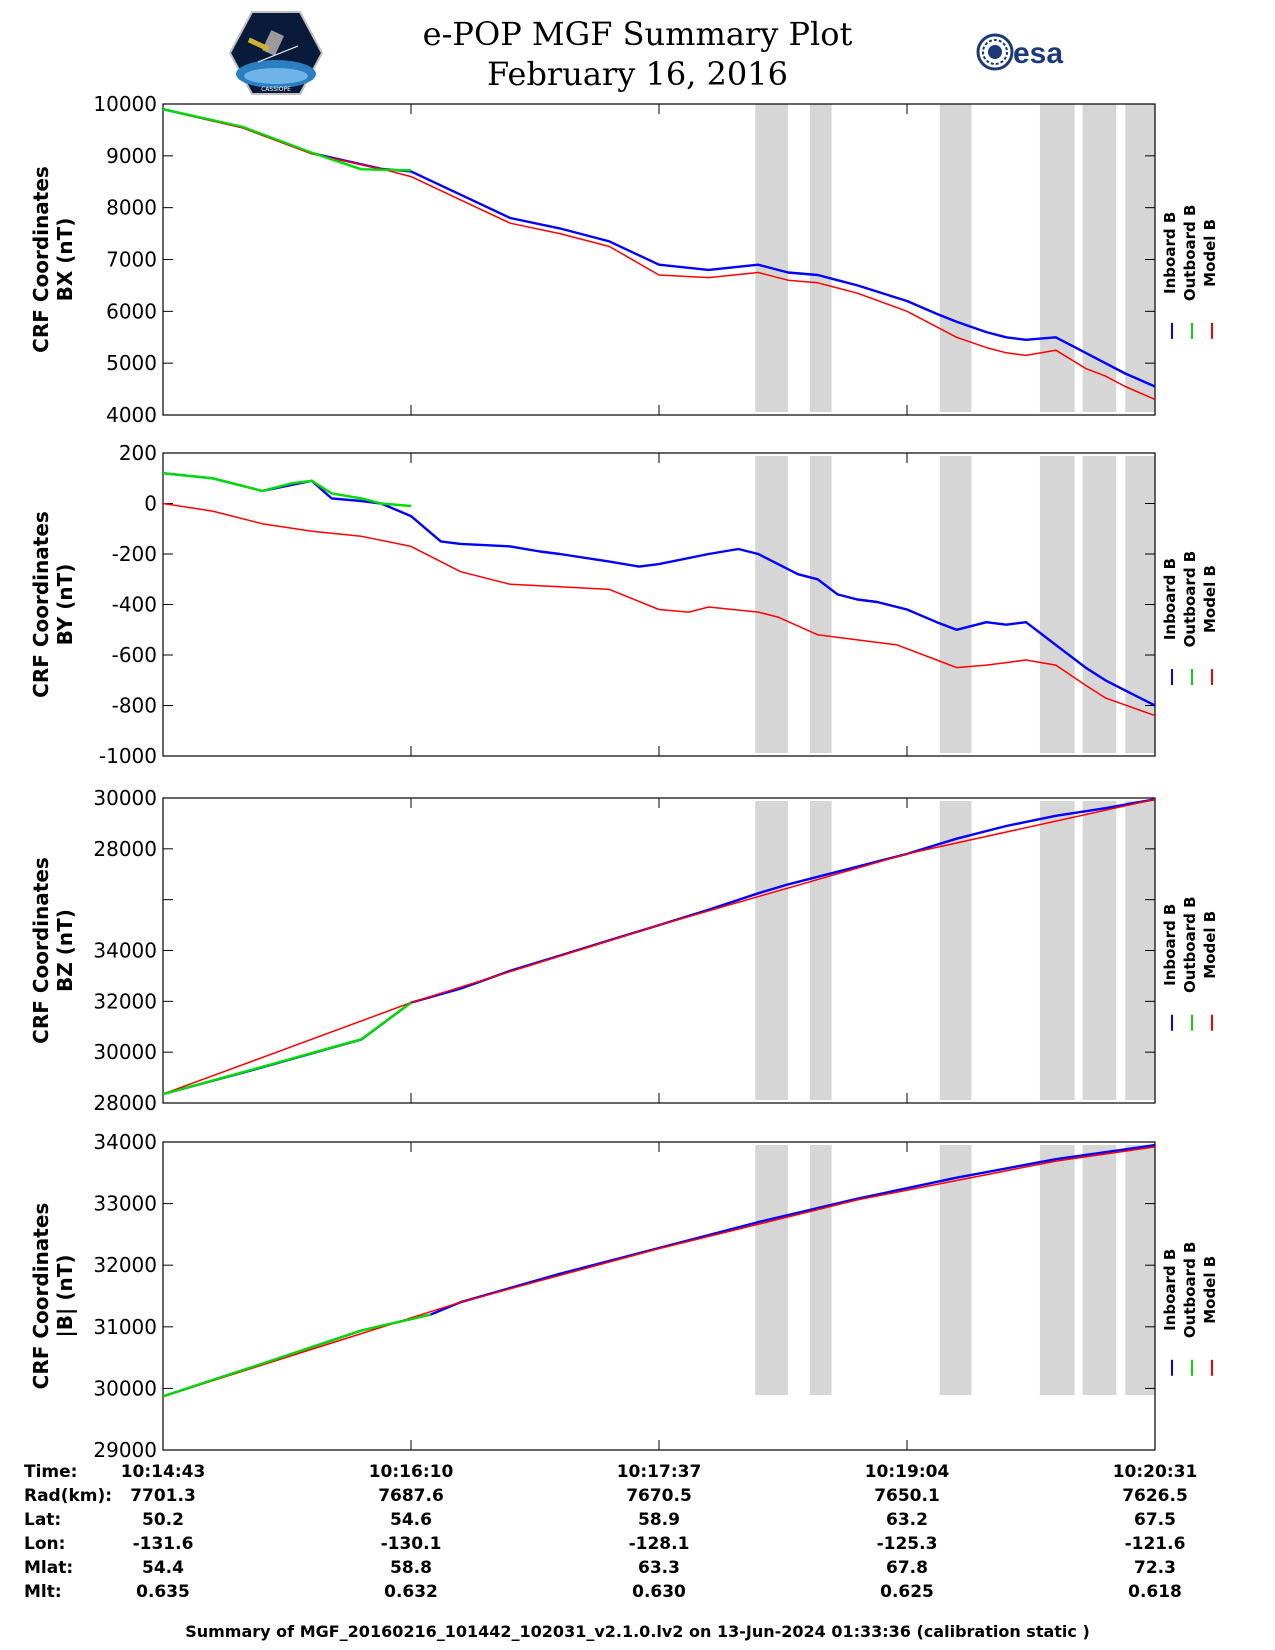  I want to click on info-cell: 7650.1, so click(907, 1496).